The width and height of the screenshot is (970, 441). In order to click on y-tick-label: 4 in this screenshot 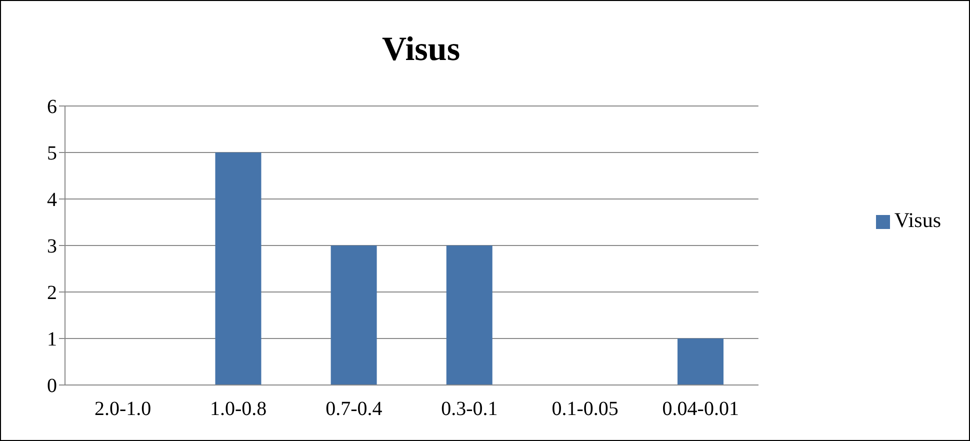, I will do `click(52, 200)`.